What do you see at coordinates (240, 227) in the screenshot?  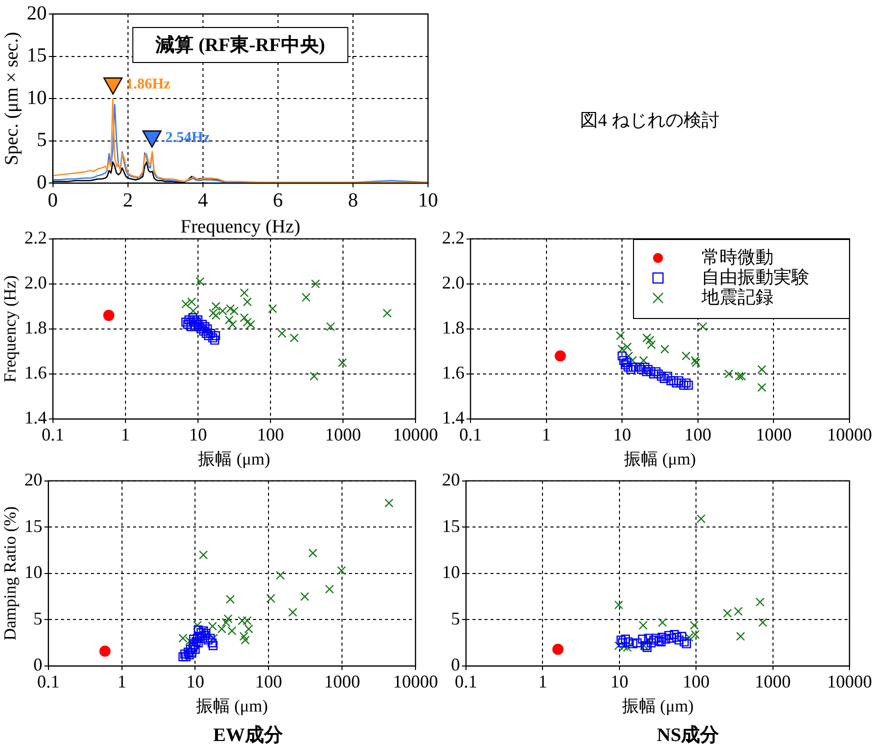 I see `x-axis-title: Frequency (Hz)` at bounding box center [240, 227].